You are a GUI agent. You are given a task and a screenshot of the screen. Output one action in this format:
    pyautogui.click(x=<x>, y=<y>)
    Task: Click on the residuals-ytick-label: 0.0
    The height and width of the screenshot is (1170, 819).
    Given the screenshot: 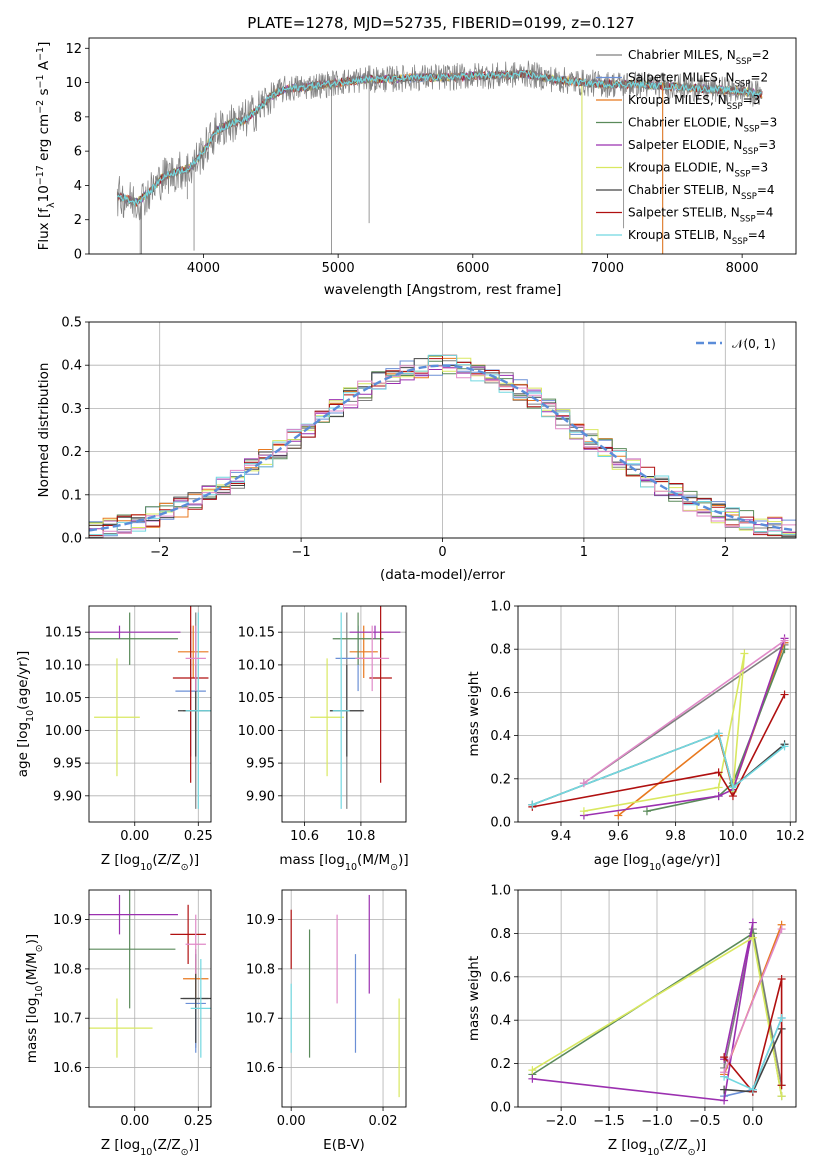 What is the action you would take?
    pyautogui.click(x=71, y=539)
    